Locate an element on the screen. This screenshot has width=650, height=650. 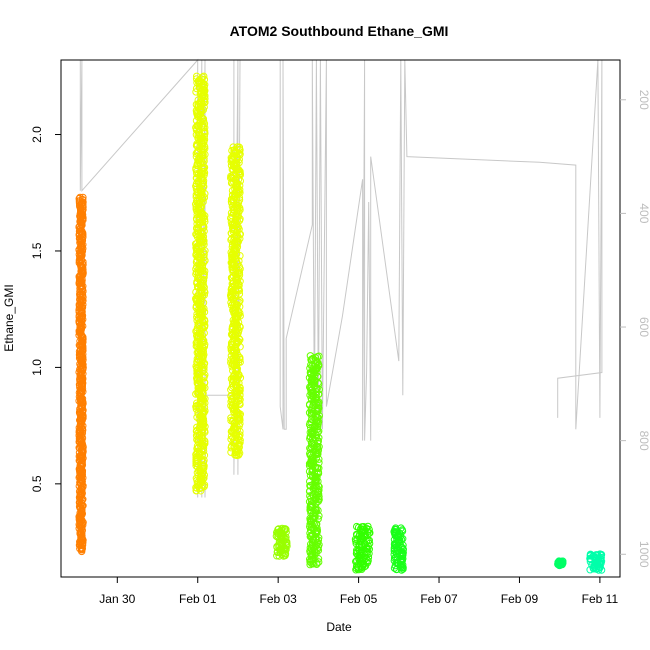
right-axis: 200 400 600 800 1000 is located at coordinates (635, 329).